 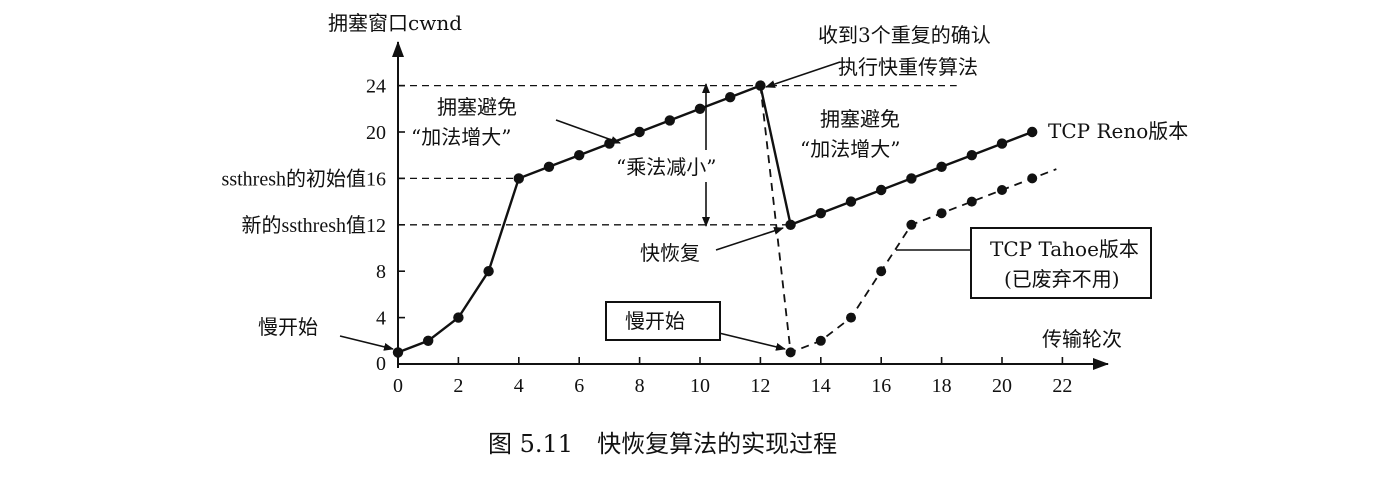 What do you see at coordinates (860, 119) in the screenshot?
I see `annotation-ca-right-line1: 拥塞避免` at bounding box center [860, 119].